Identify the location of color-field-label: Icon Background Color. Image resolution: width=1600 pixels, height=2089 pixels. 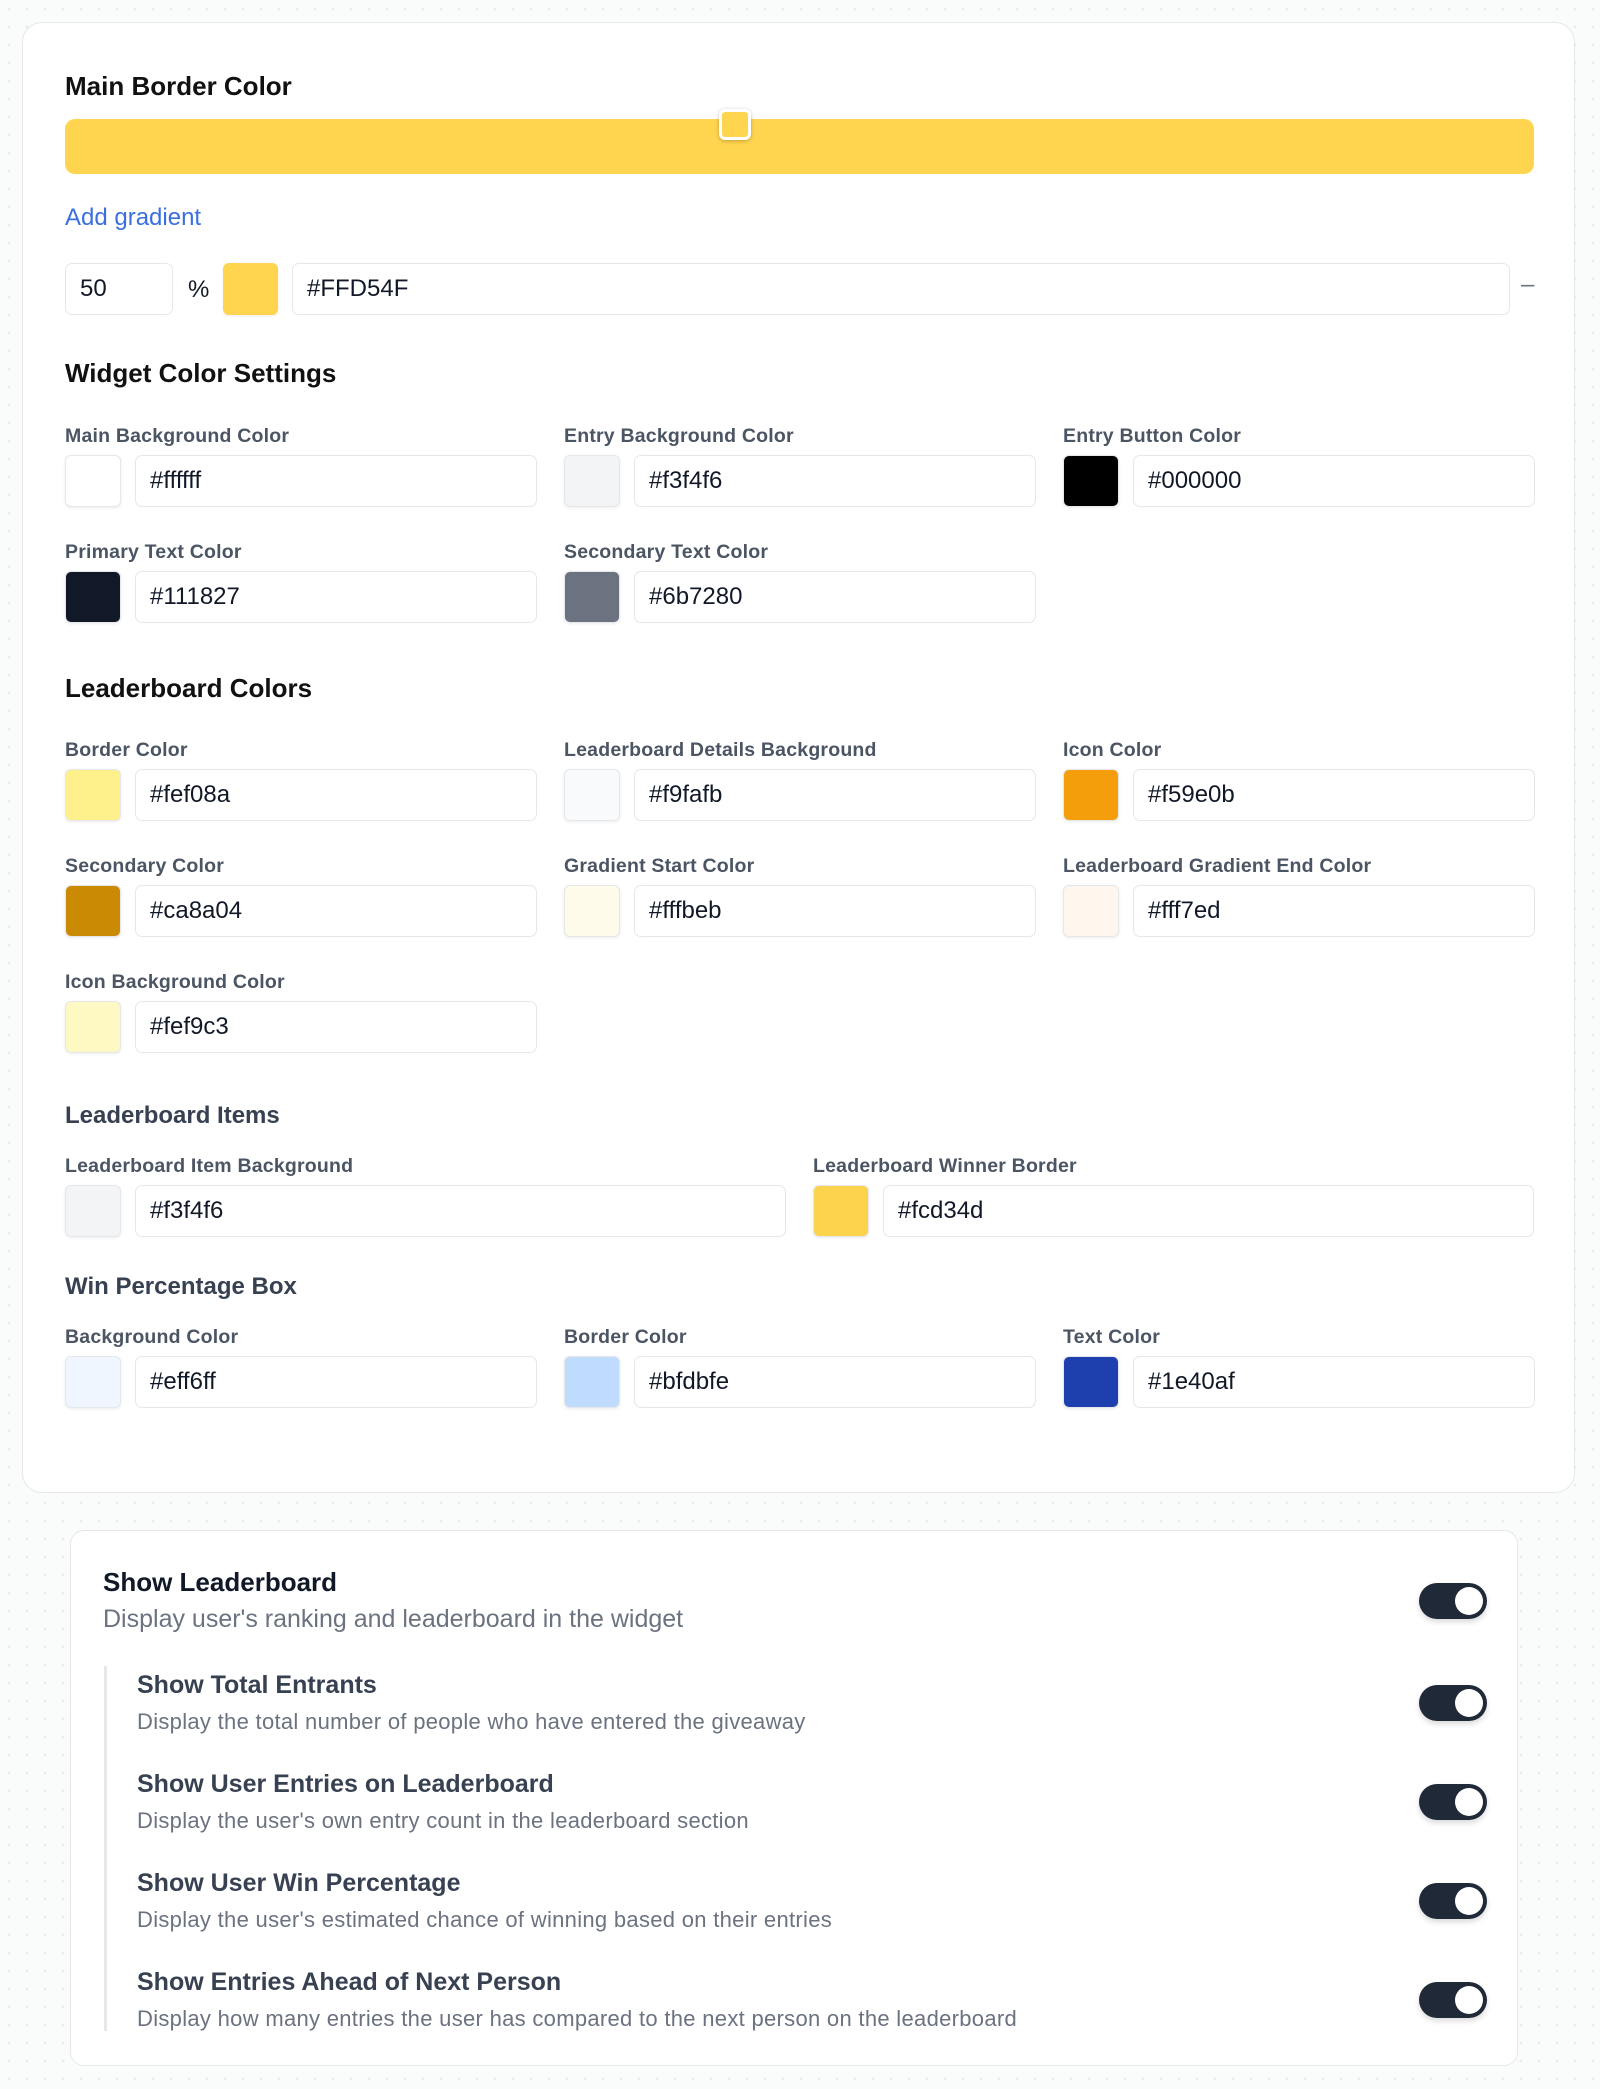
(175, 982).